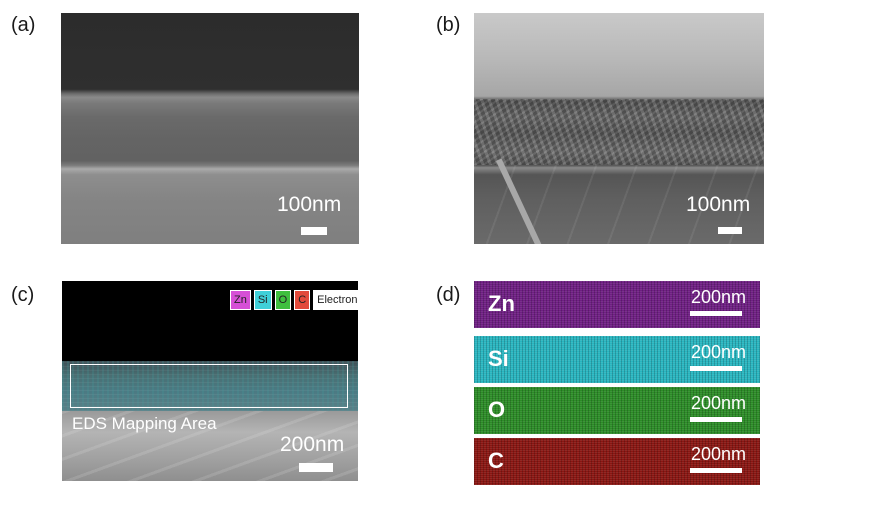 This screenshot has width=880, height=509. I want to click on element-legend: Zn Si O C Electron, so click(294, 300).